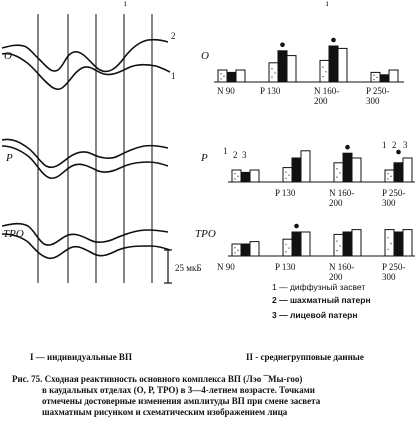 The height and width of the screenshot is (433, 419). Describe the element at coordinates (205, 234) in the screenshot. I see `bar-row-label-tpo: TPO` at that location.